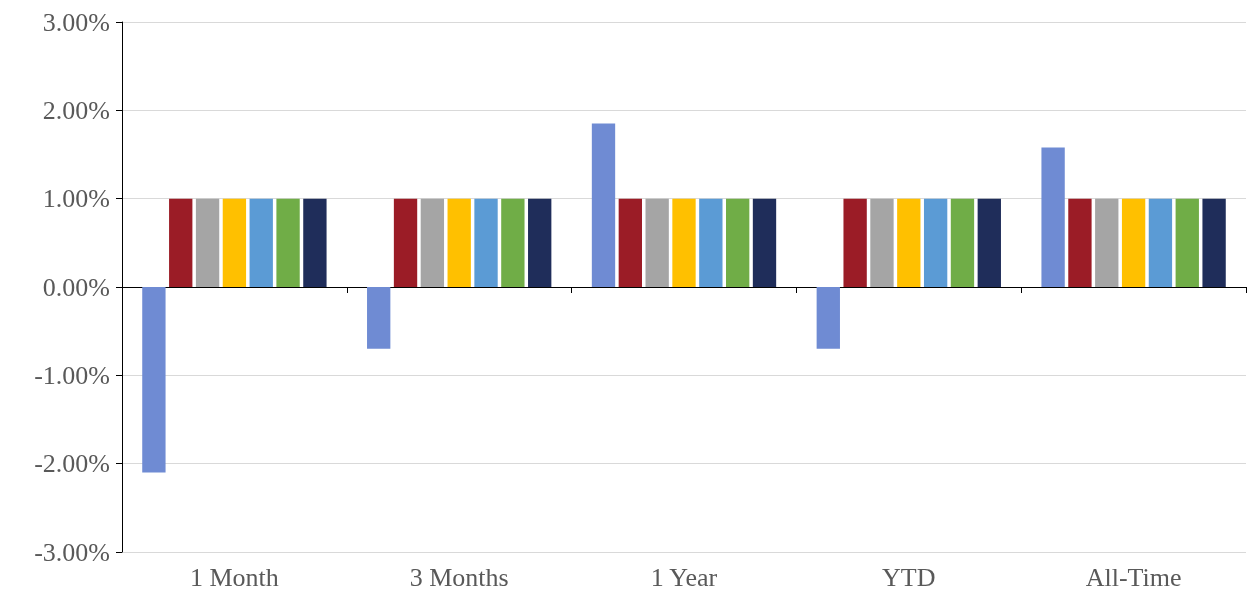 The image size is (1248, 609). What do you see at coordinates (72, 375) in the screenshot?
I see `y-tick-label: -1.00%` at bounding box center [72, 375].